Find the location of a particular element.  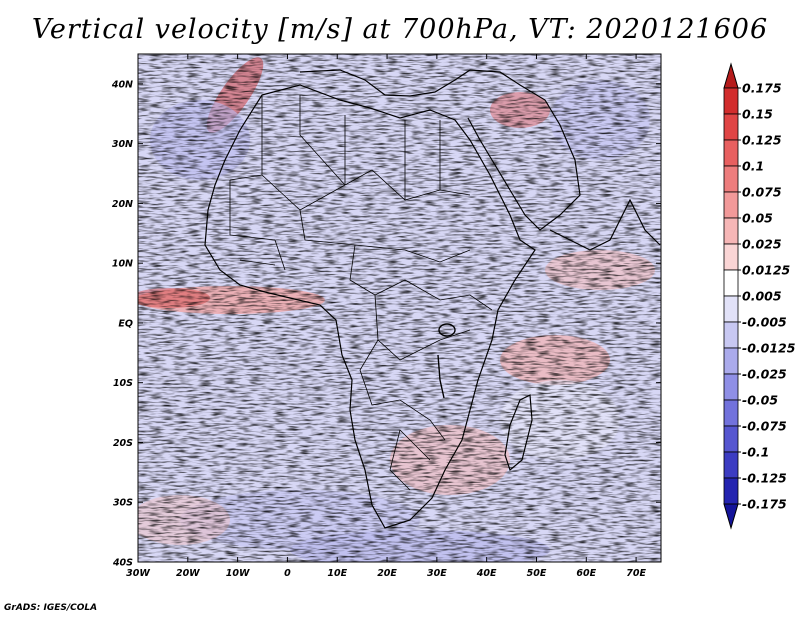

colorbar-bottom-arrow is located at coordinates (731, 516).